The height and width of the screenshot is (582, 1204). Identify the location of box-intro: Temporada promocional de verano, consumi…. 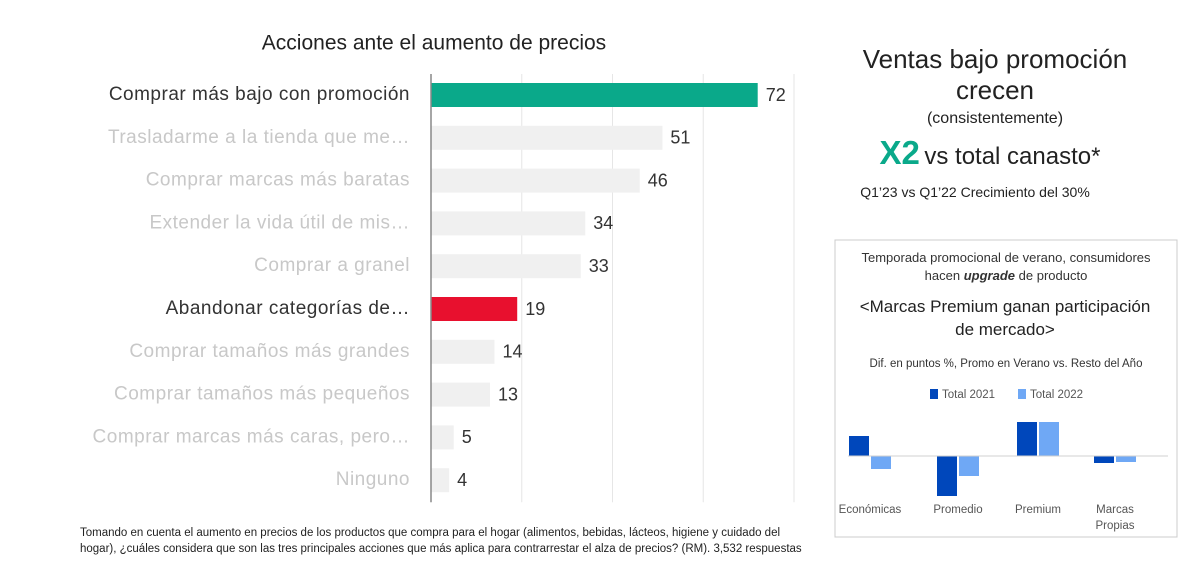
(1006, 267).